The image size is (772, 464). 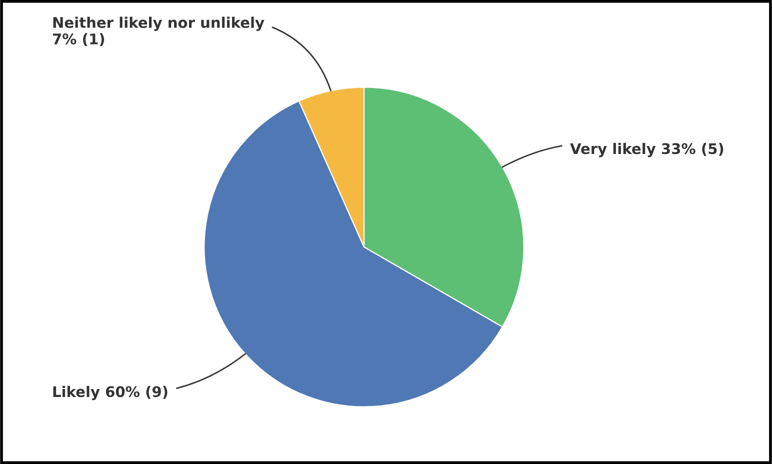 I want to click on slice-label: Neither likely nor unlikely, so click(x=158, y=23).